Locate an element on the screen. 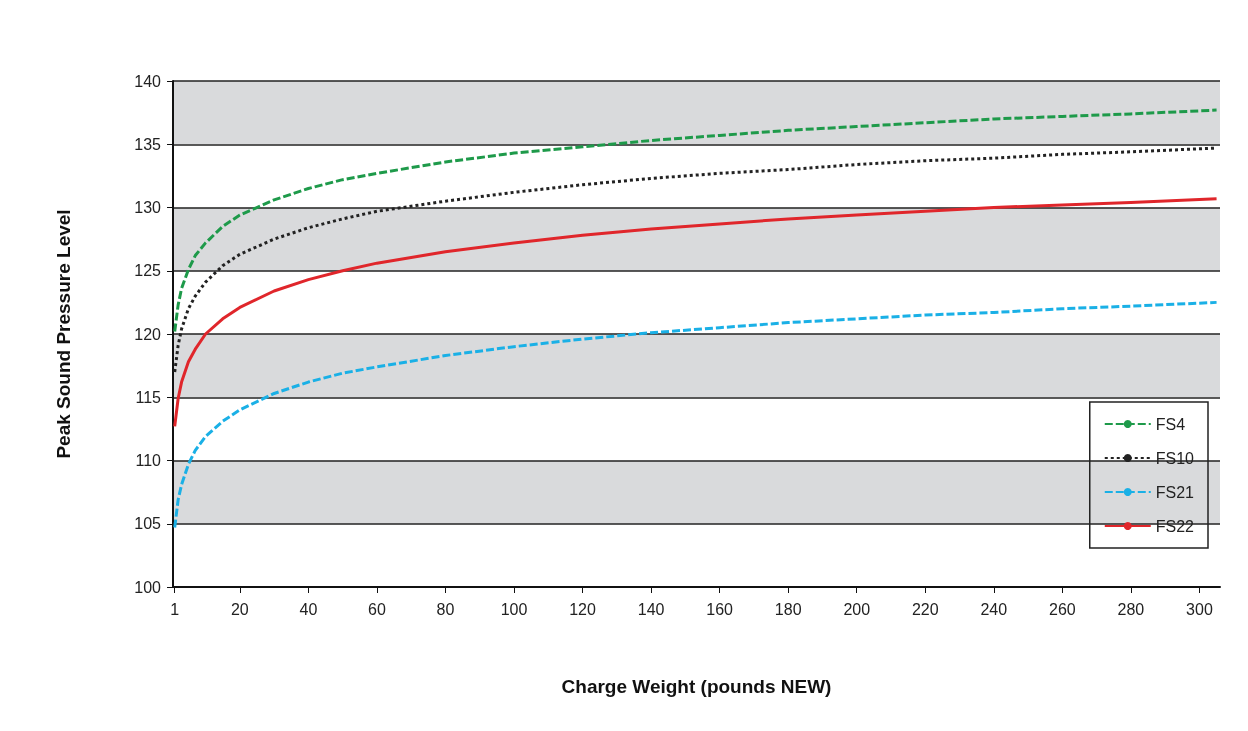  x-tick-label: 240 is located at coordinates (994, 609).